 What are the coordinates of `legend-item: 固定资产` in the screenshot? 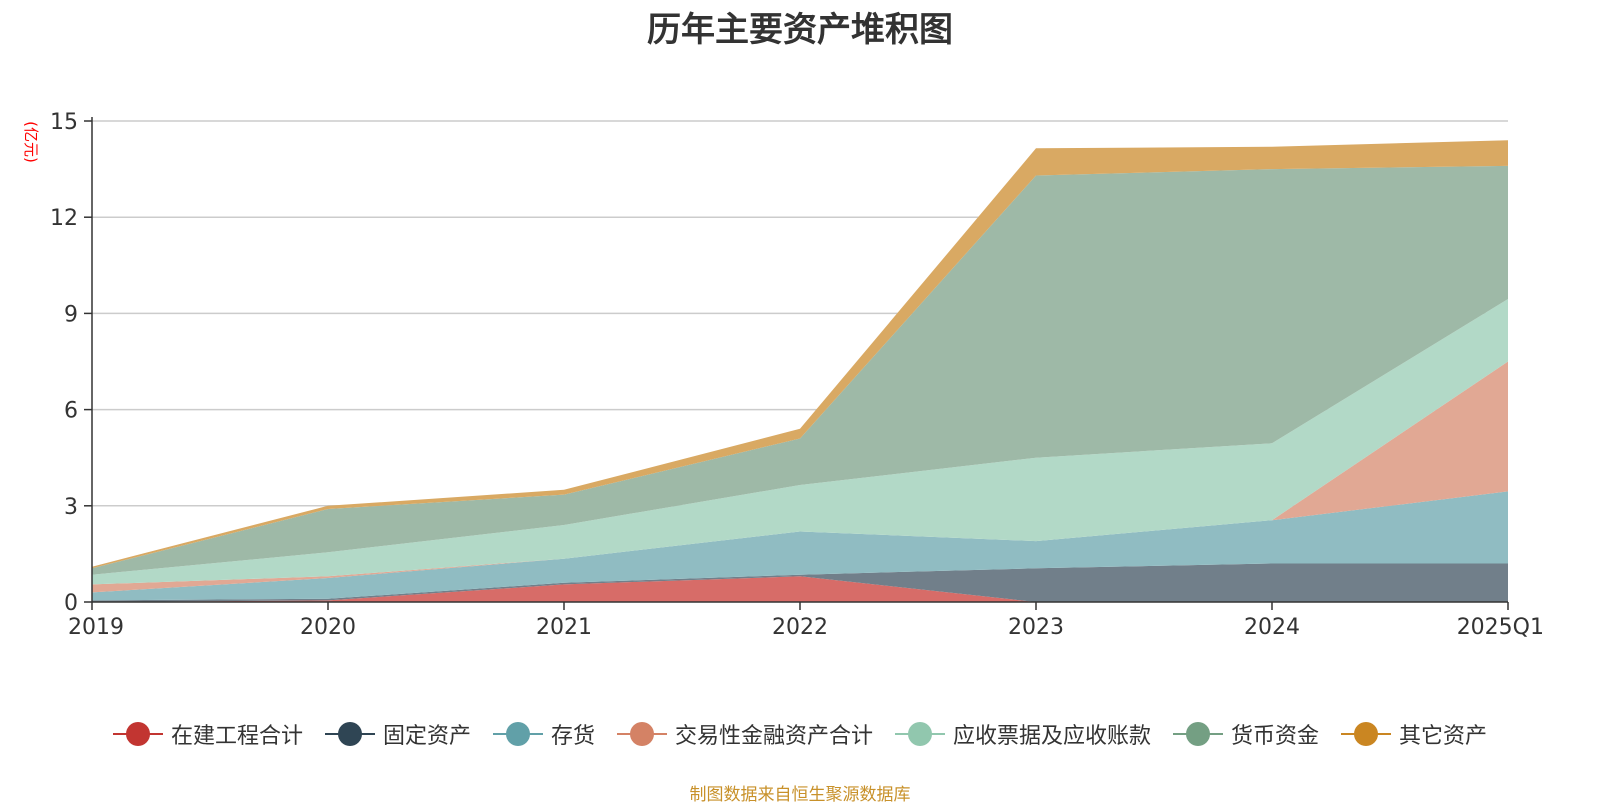 It's located at (397, 734).